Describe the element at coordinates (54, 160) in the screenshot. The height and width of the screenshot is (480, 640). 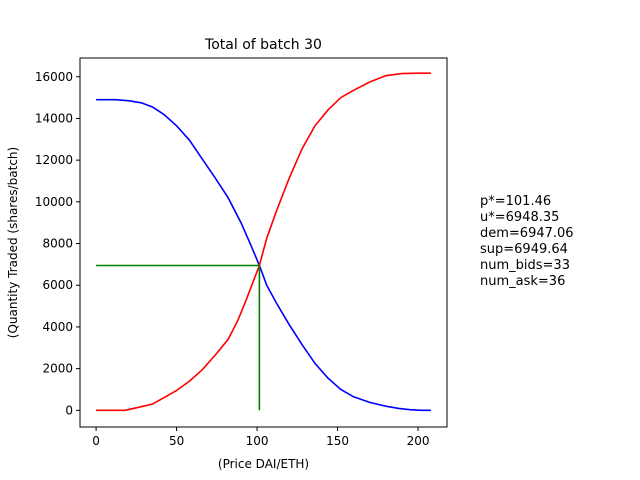
I see `y-tick-label: 12000` at that location.